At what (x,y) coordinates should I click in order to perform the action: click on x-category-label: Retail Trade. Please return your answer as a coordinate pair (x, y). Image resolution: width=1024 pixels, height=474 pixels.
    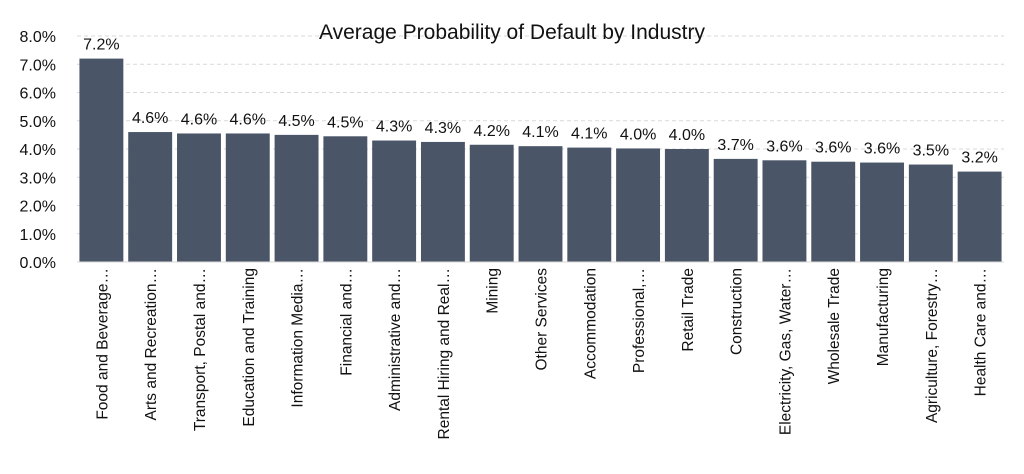
    Looking at the image, I should click on (688, 310).